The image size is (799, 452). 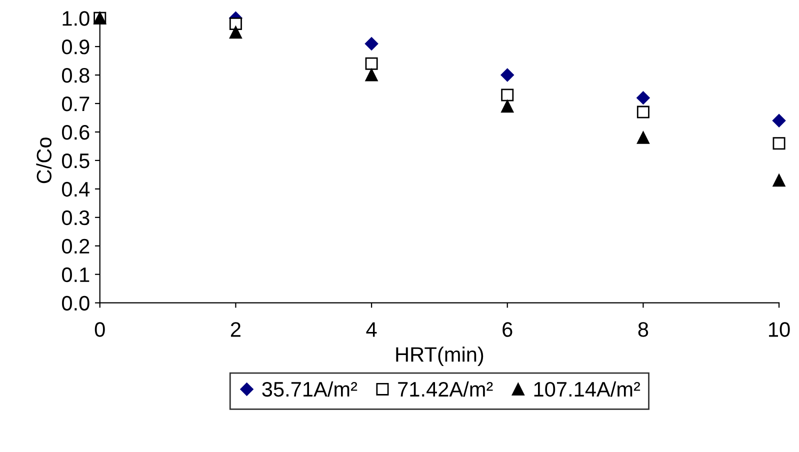 I want to click on y-tick-label: 0.3, so click(x=76, y=218).